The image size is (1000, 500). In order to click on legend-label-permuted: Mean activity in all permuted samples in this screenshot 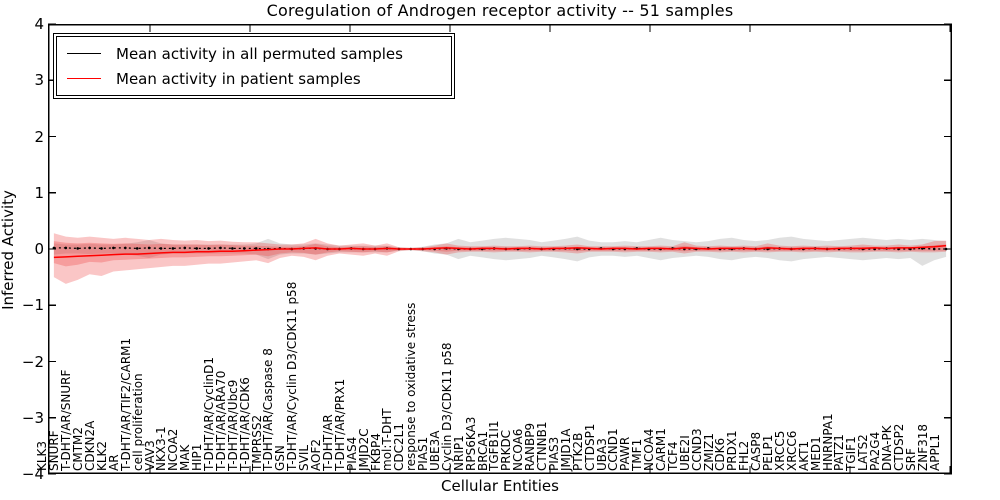, I will do `click(259, 53)`.